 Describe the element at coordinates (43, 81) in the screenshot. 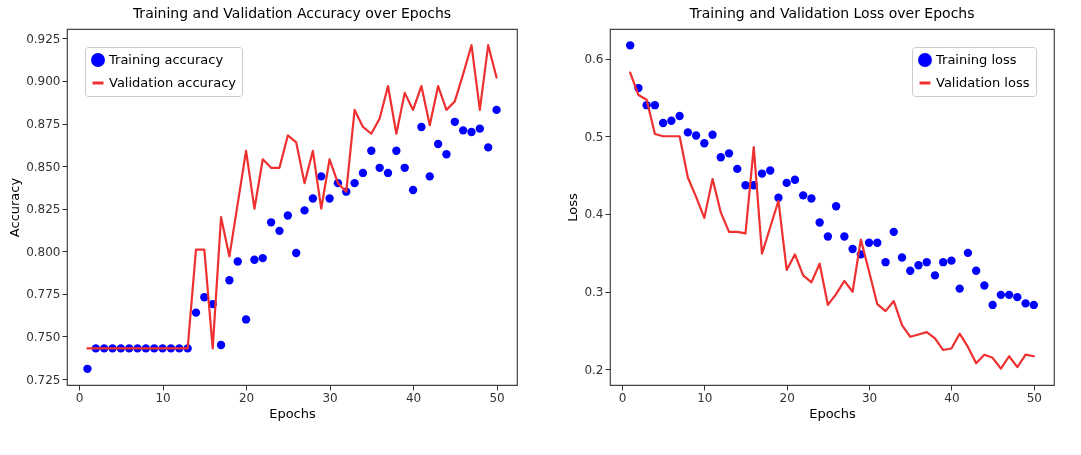

I see `y-tick-label: 0.900` at that location.